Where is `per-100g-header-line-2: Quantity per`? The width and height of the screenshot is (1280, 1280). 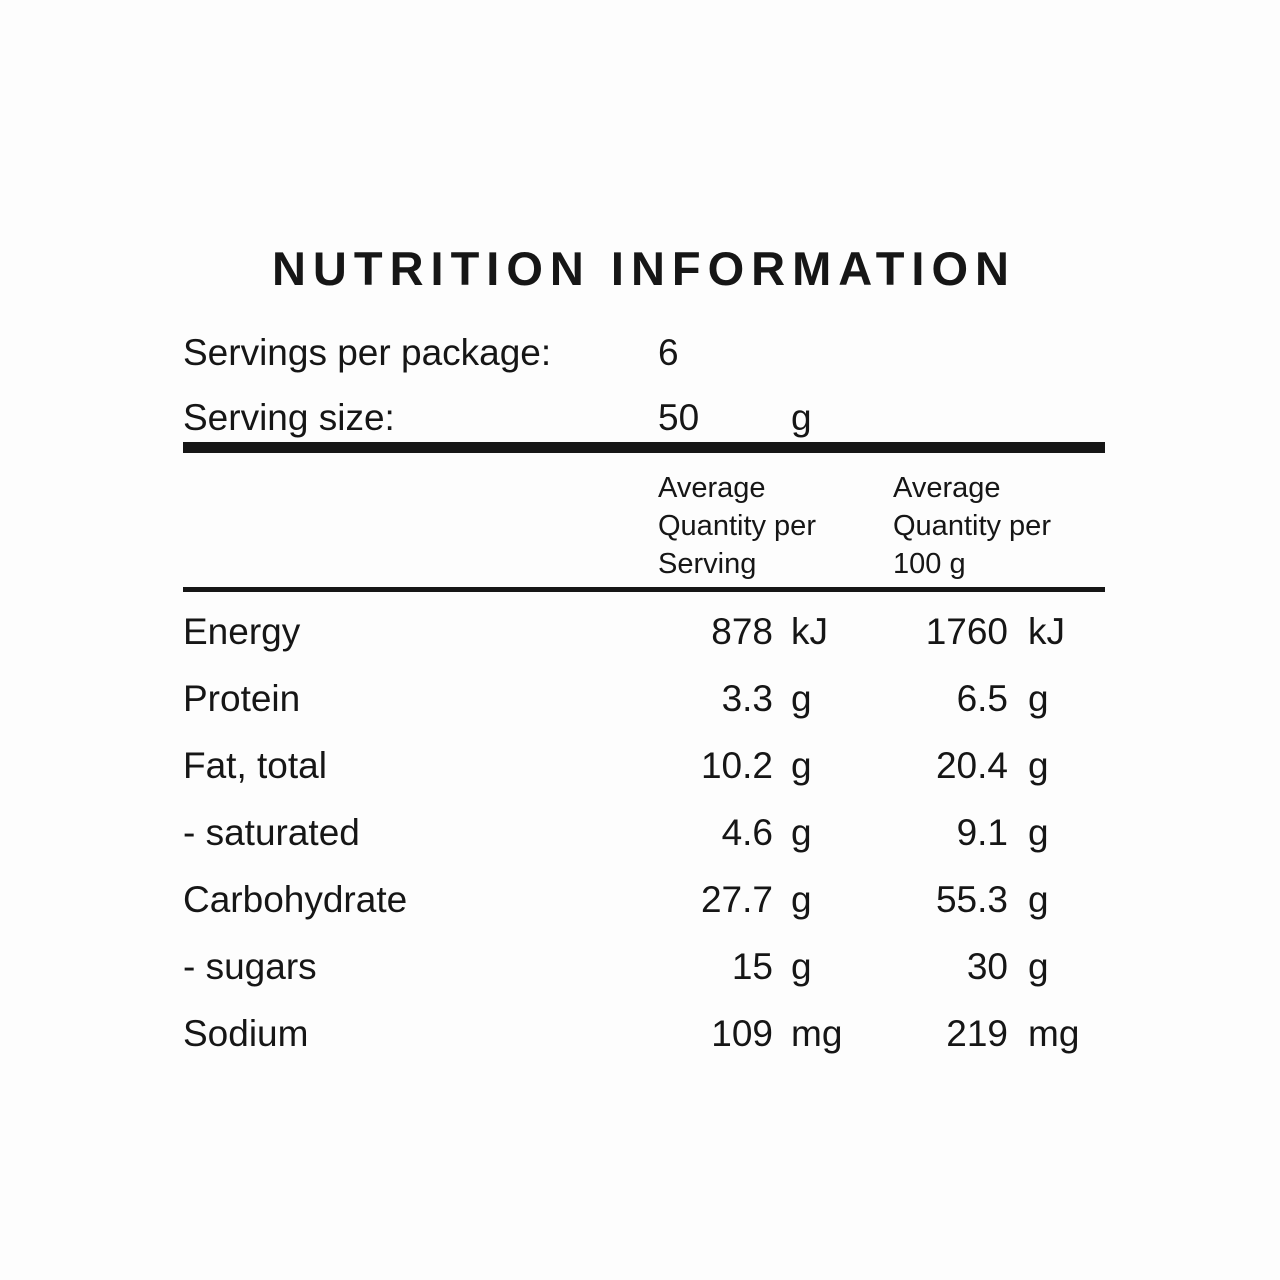 per-100g-header-line-2: Quantity per is located at coordinates (972, 526).